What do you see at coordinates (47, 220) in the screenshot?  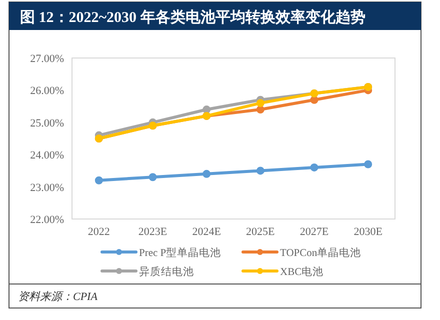 I see `y-tick-label: 22.00%` at bounding box center [47, 220].